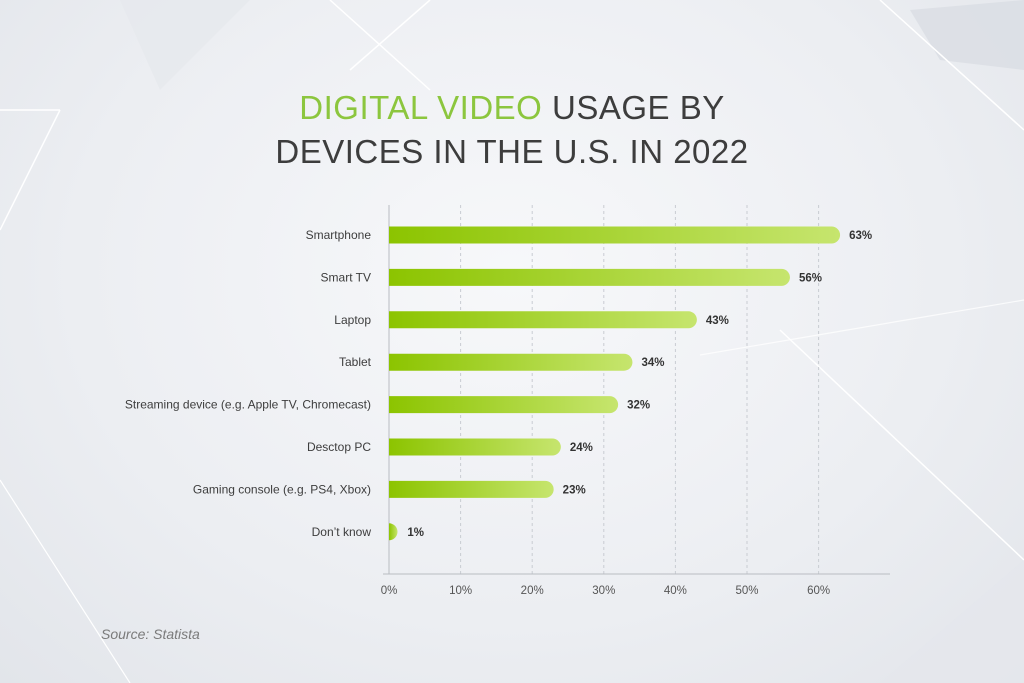 The width and height of the screenshot is (1024, 683). What do you see at coordinates (389, 591) in the screenshot?
I see `x-tick-label: 0%` at bounding box center [389, 591].